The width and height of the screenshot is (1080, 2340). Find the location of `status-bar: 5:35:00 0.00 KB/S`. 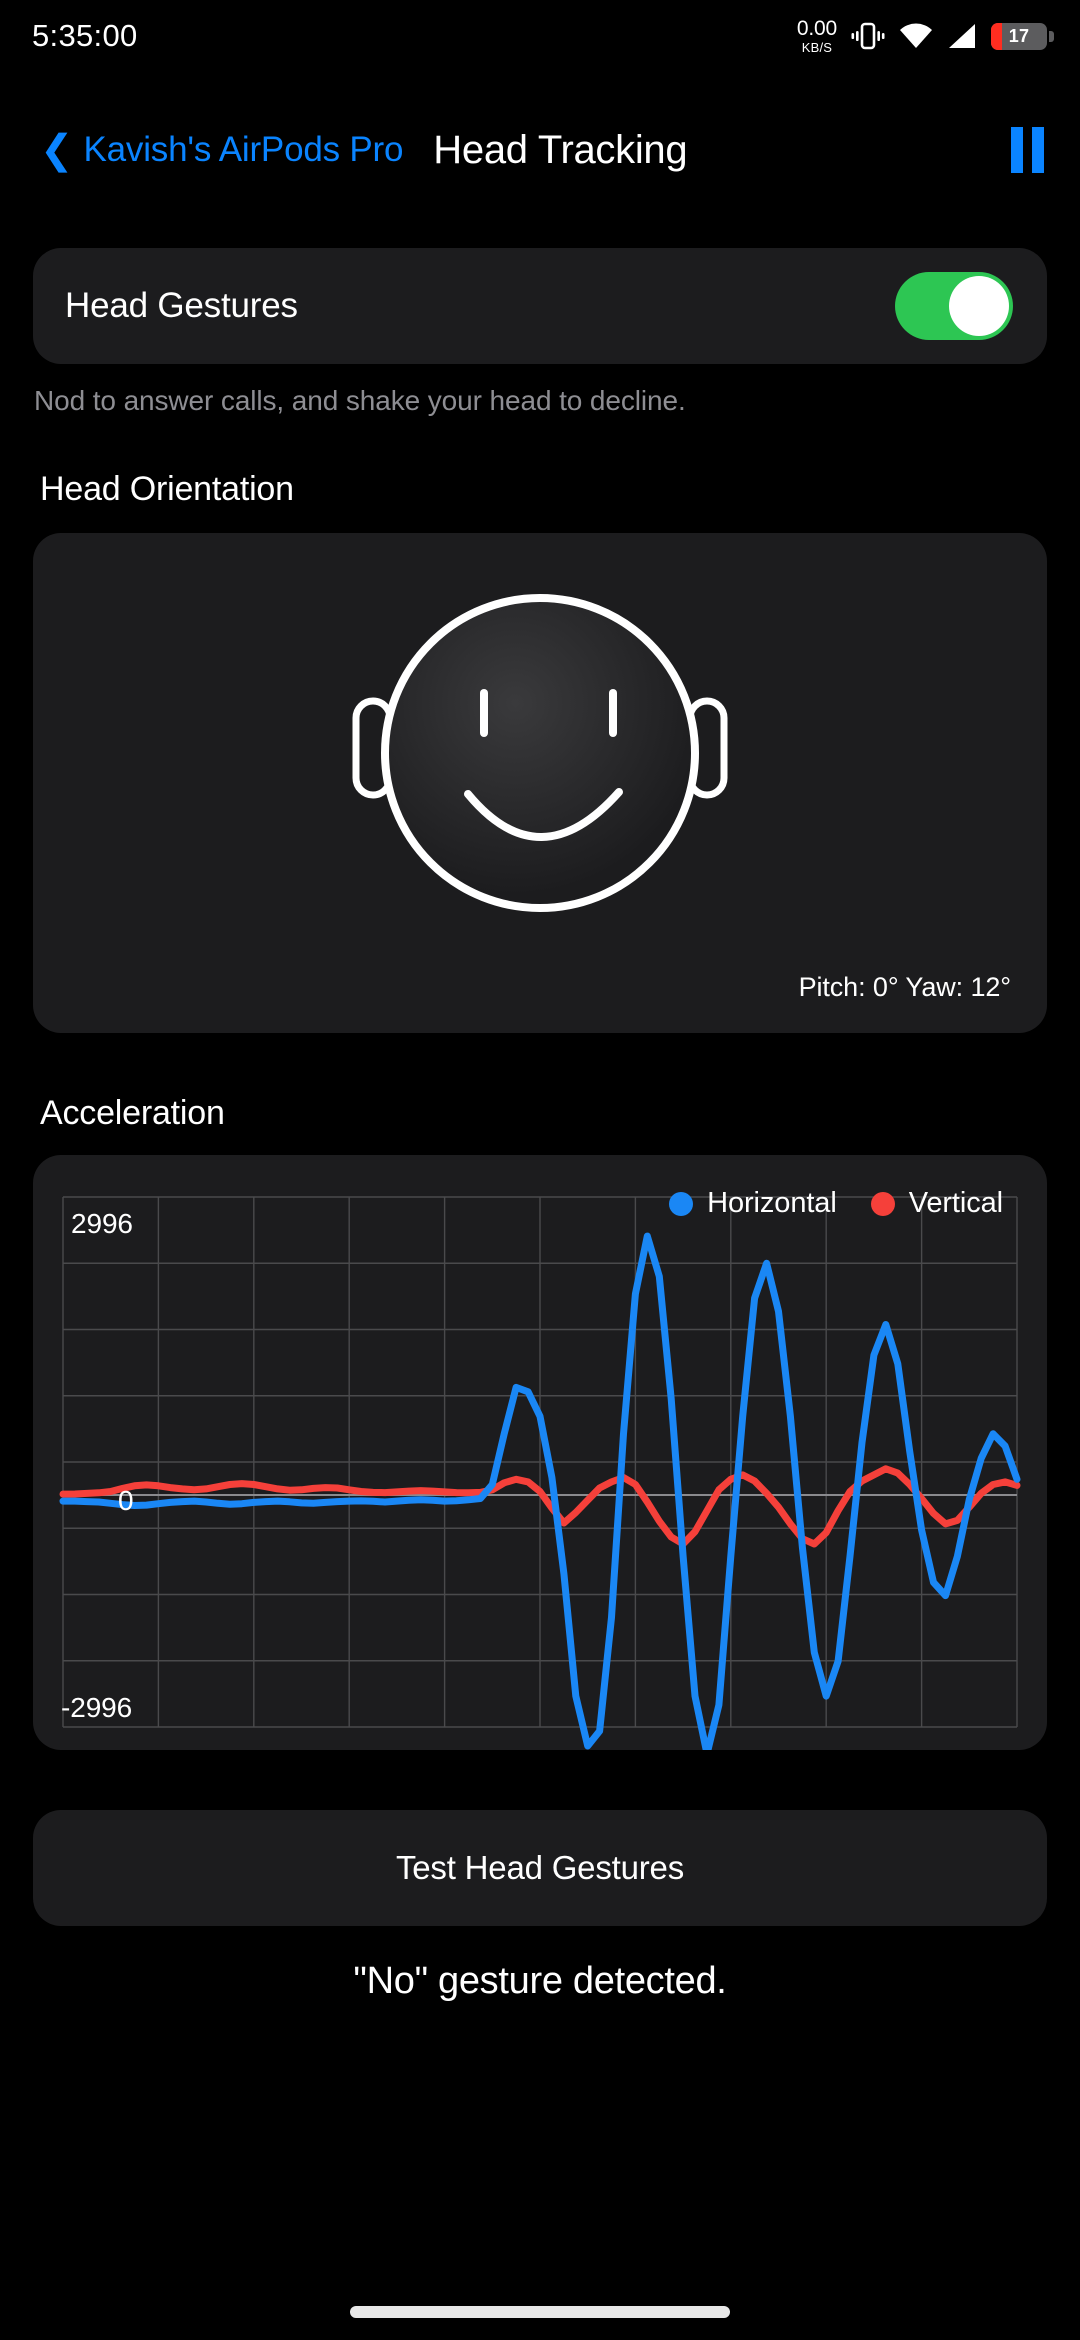

status-bar: 5:35:00 0.00 KB/S is located at coordinates (540, 36).